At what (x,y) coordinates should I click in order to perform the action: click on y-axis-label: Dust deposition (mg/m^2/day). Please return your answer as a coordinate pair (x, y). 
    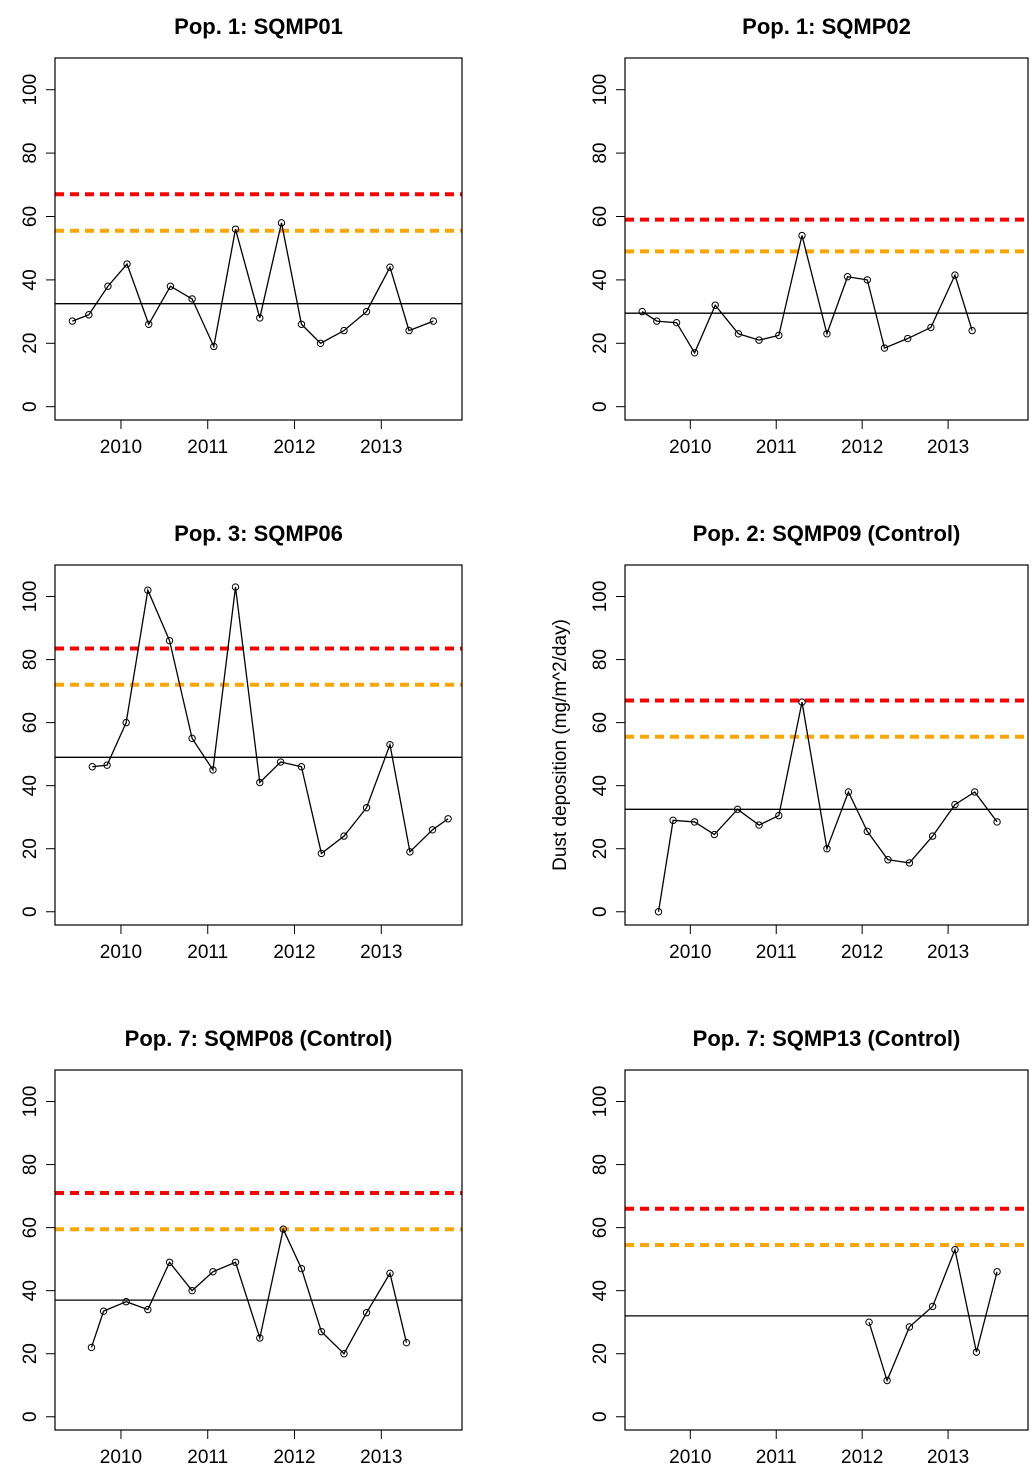
    Looking at the image, I should click on (560, 745).